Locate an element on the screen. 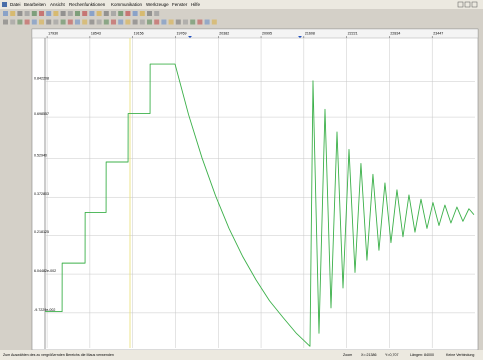 Image resolution: width=483 pixels, height=360 pixels. status-y: Y=0,707 is located at coordinates (392, 355).